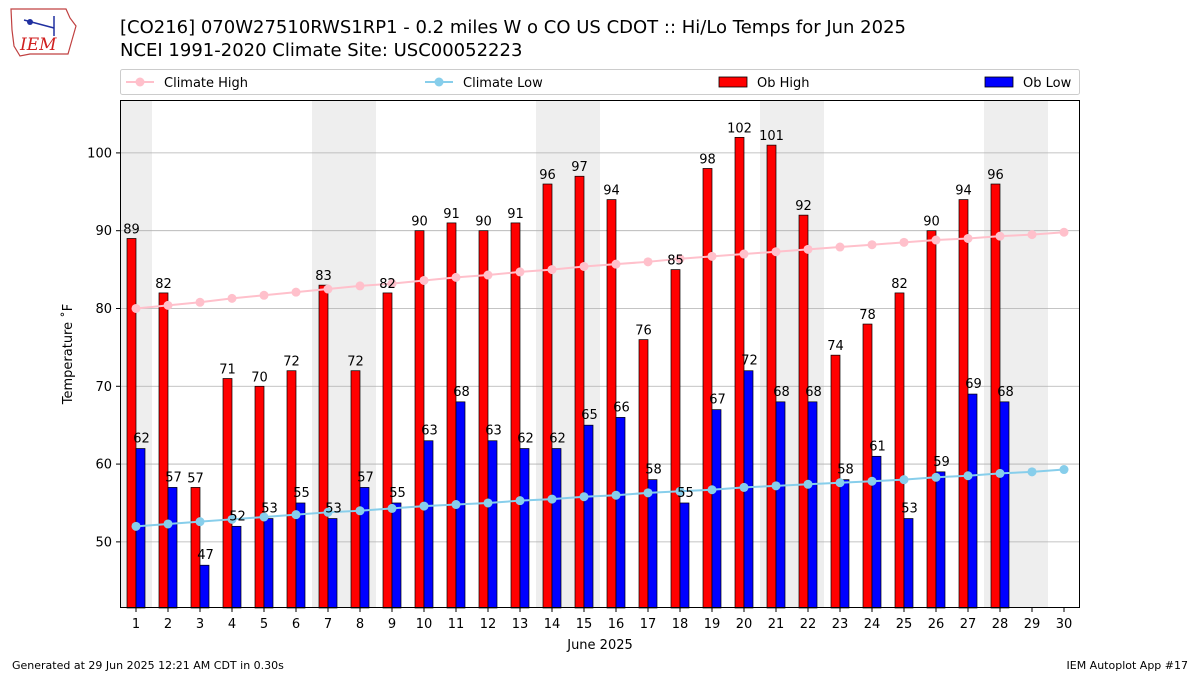 This screenshot has height=675, width=1200. What do you see at coordinates (1127, 665) in the screenshot?
I see `app-footer: IEM Autoplot App #17` at bounding box center [1127, 665].